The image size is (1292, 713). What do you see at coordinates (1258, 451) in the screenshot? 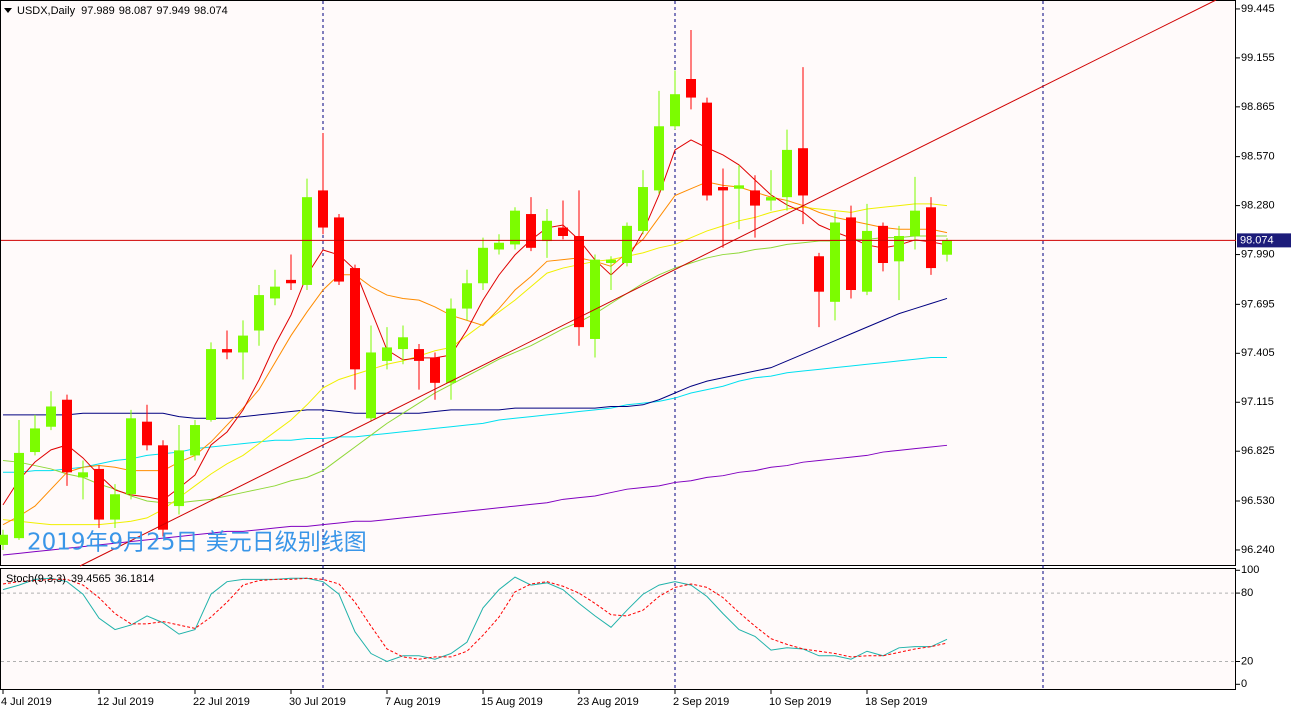
I see `y-tick-label: 96.825` at bounding box center [1258, 451].